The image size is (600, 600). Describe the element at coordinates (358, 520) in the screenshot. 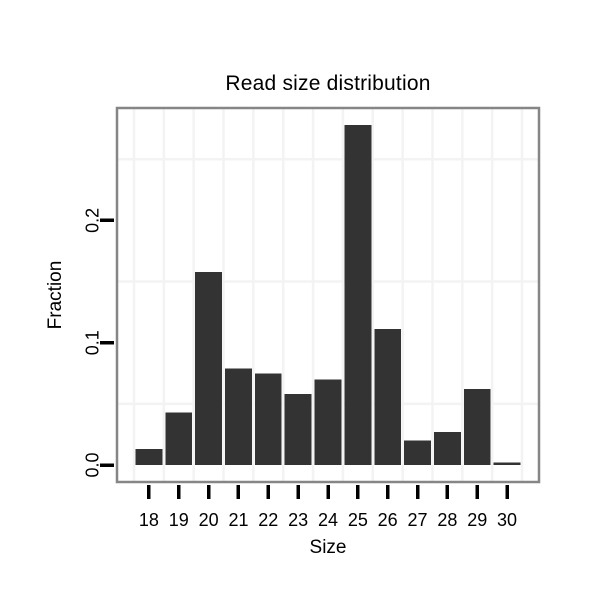

I see `x-tick-label: 25` at that location.